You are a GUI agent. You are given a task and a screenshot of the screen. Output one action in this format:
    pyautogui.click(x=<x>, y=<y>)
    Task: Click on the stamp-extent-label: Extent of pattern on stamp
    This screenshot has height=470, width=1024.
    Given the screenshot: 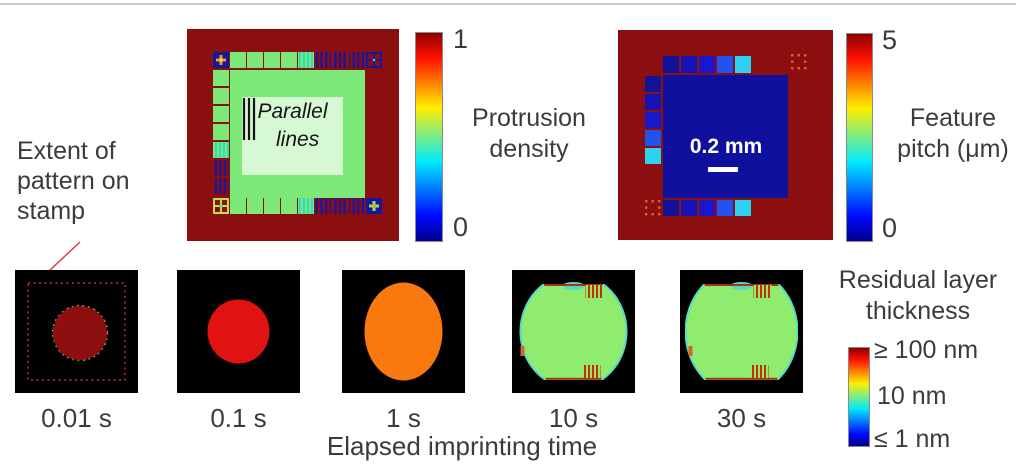 What is the action you would take?
    pyautogui.click(x=73, y=181)
    